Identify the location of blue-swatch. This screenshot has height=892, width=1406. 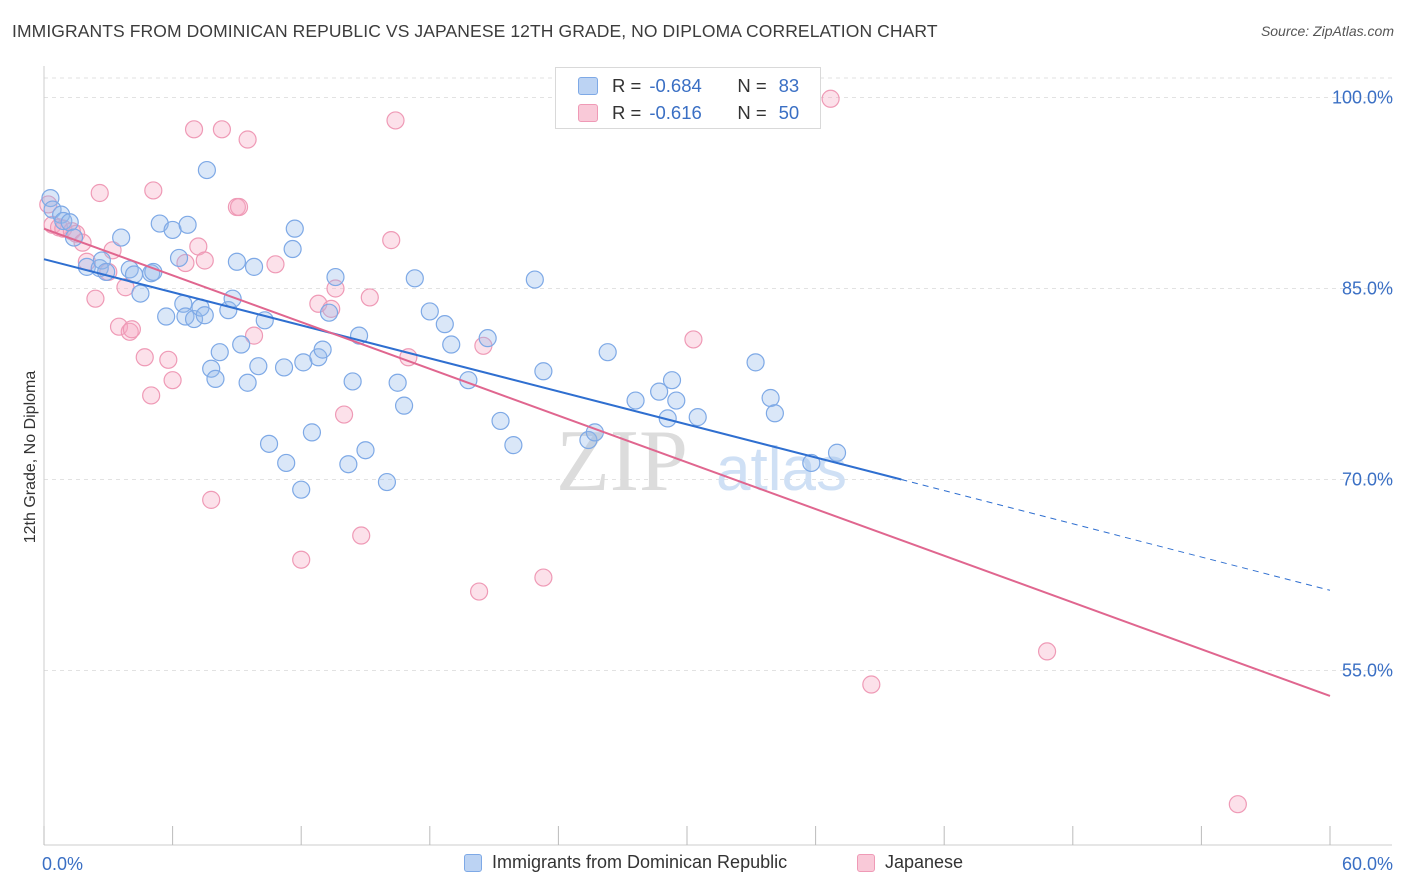
(588, 86).